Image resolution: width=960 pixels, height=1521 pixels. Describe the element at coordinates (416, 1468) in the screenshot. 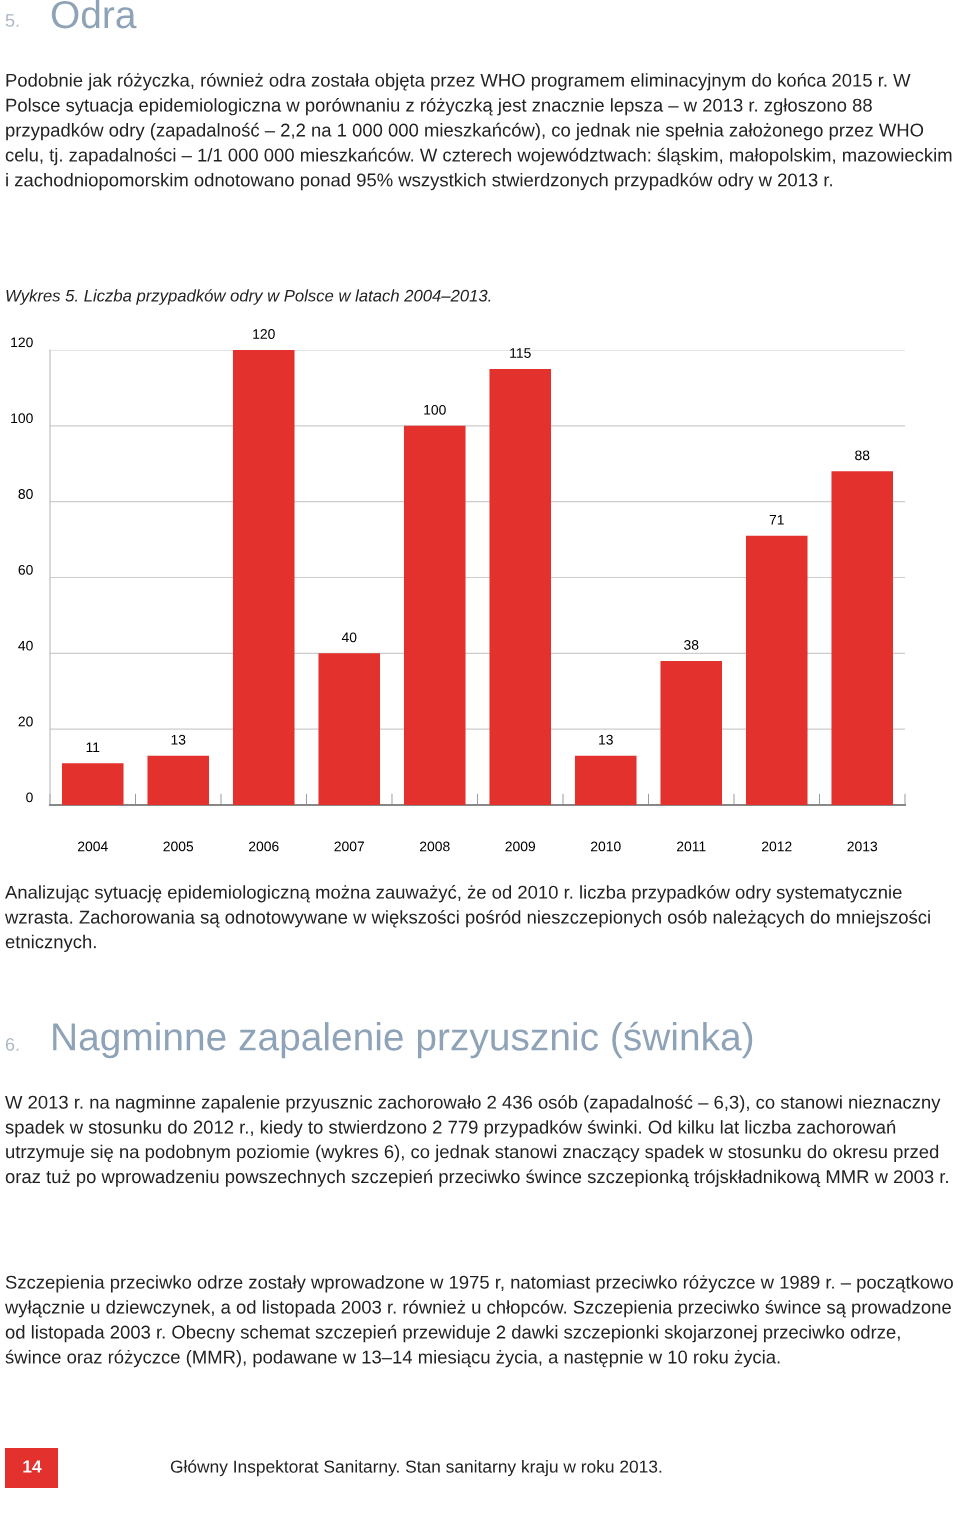

I see `text: Główny Inspektorat Sanitarny. Stan sanitarny kraju w roku 2013.` at that location.